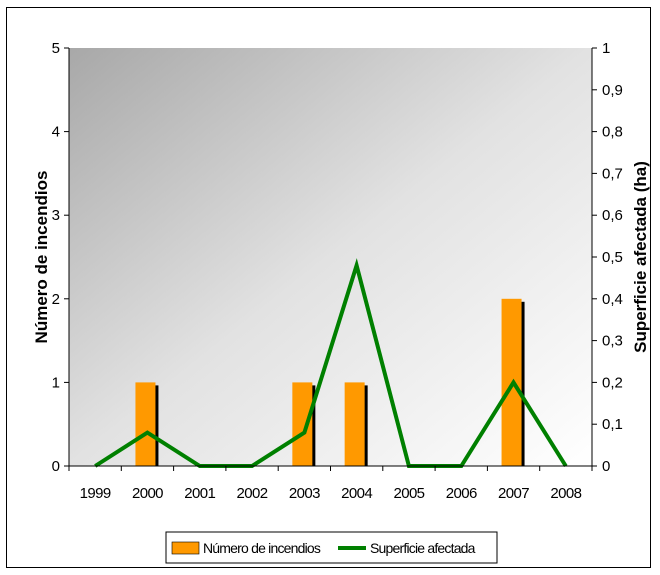 This screenshot has width=660, height=575. Describe the element at coordinates (262, 548) in the screenshot. I see `legend-label-bars: Número de incendios` at that location.